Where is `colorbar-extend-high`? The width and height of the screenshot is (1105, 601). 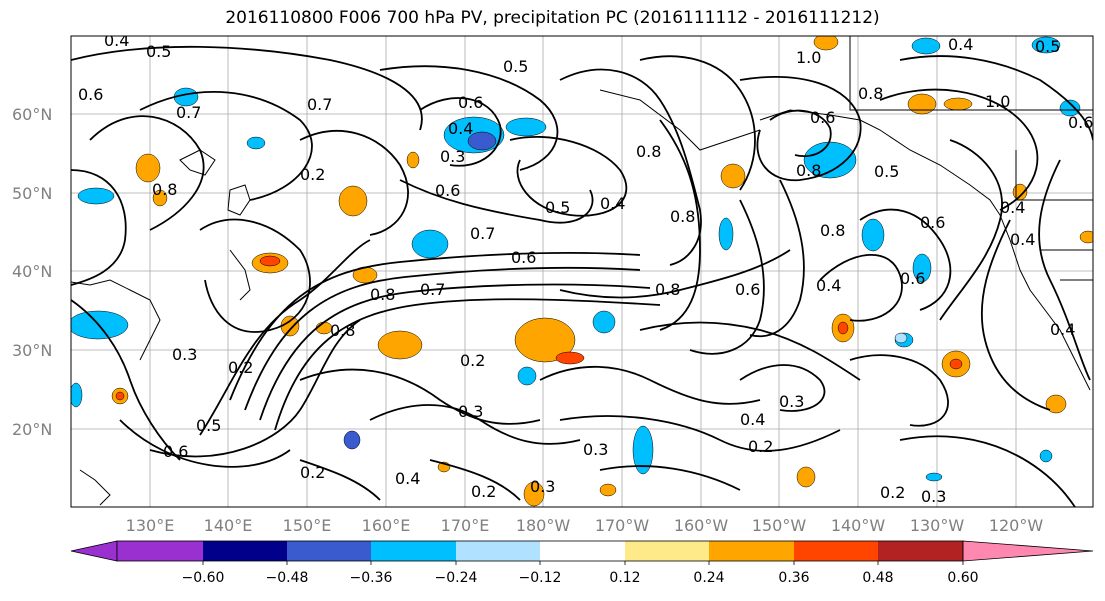 colorbar-extend-high is located at coordinates (1028, 551).